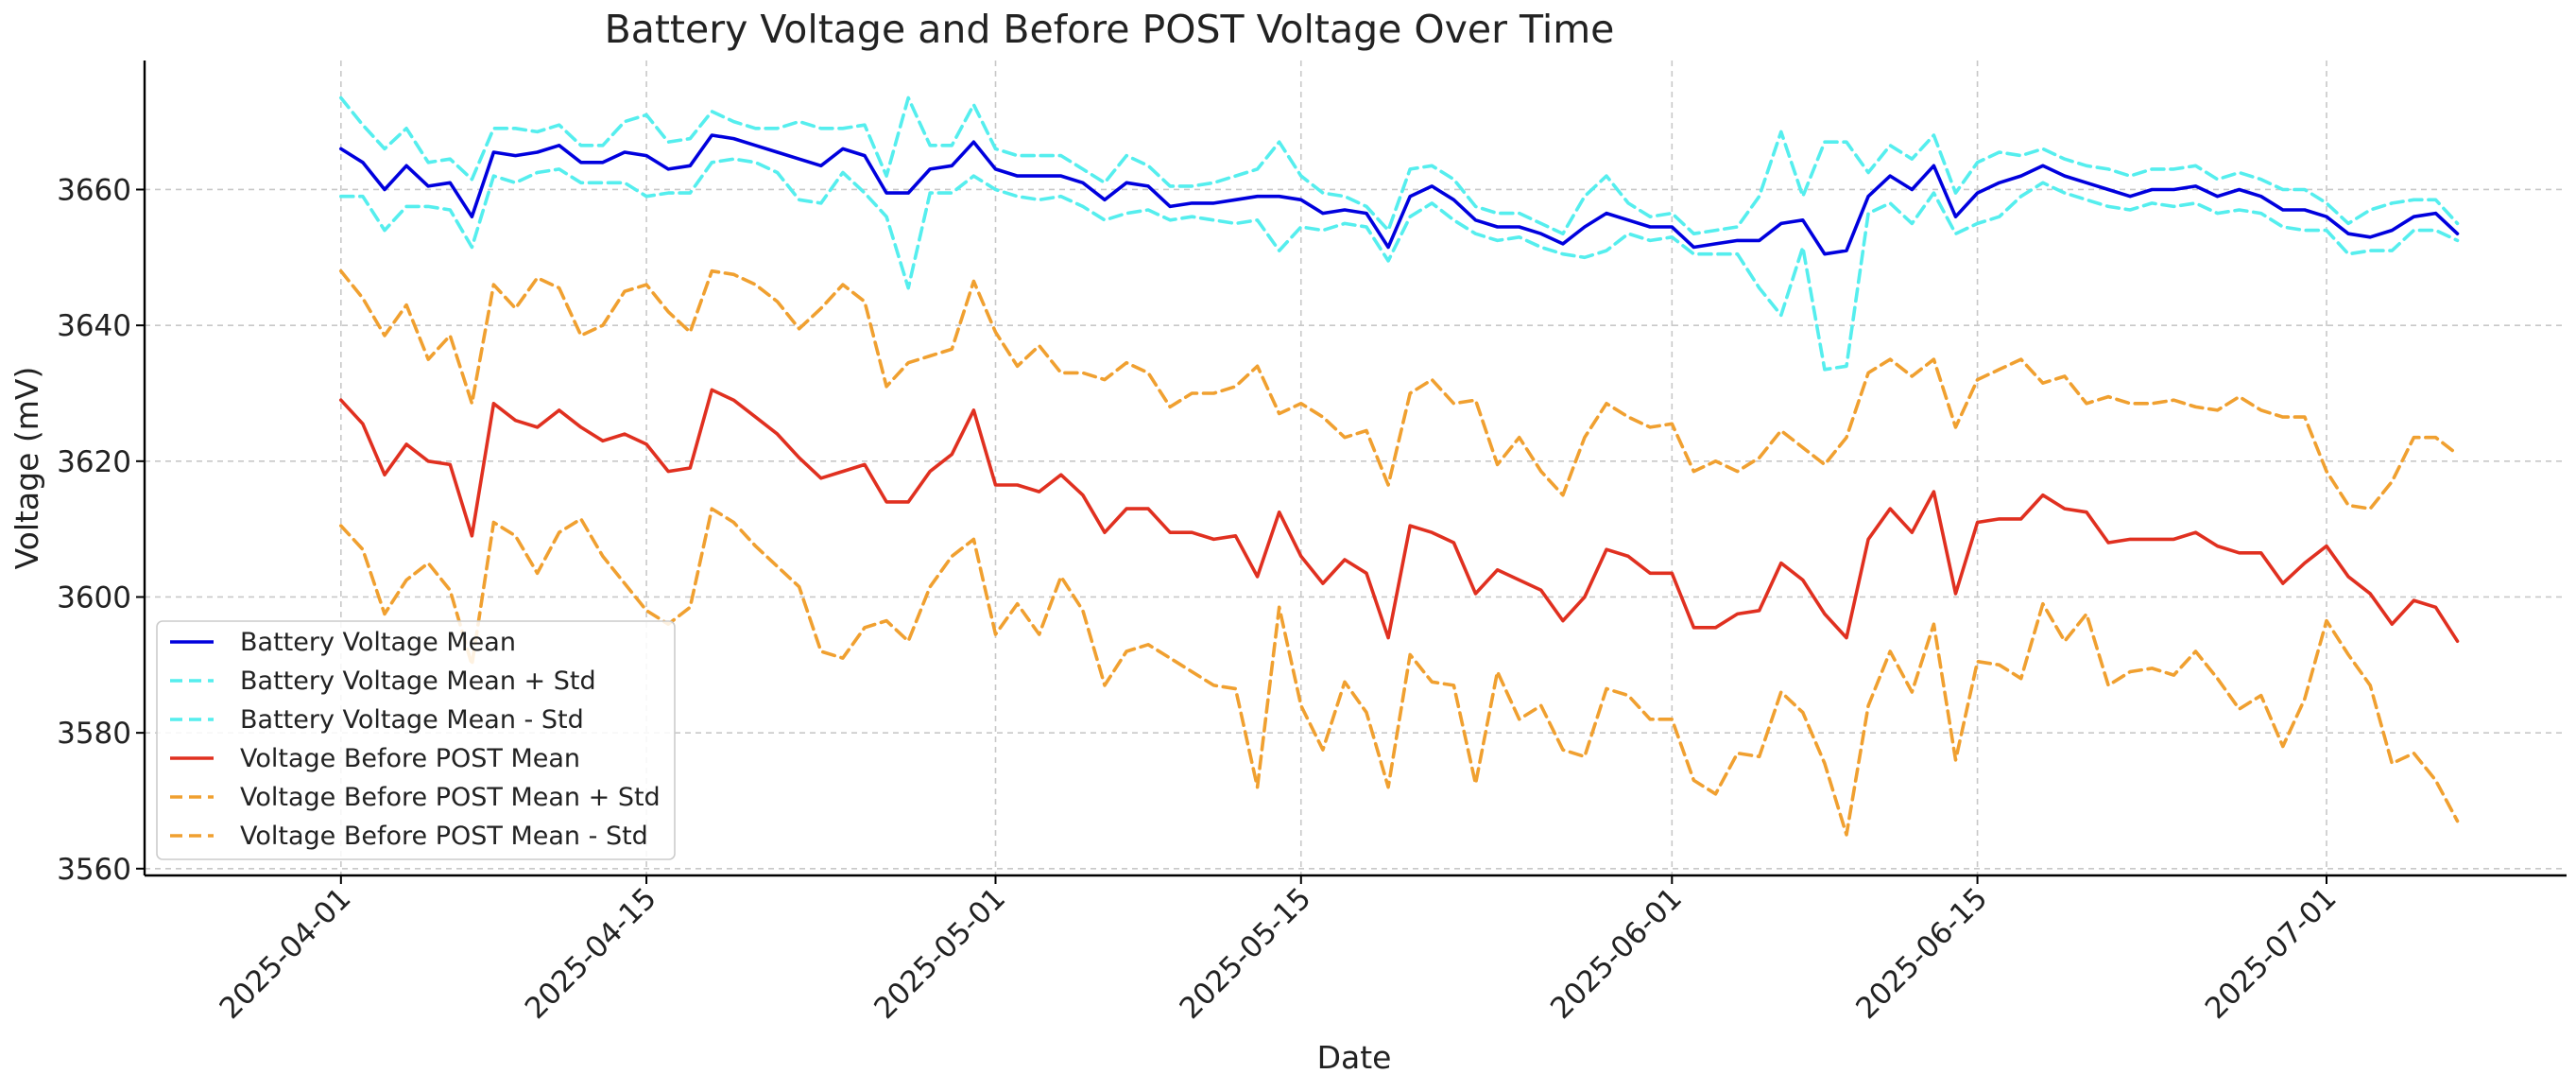 The width and height of the screenshot is (2576, 1091). I want to click on legend-label-4: Voltage Before POST Mean, so click(410, 758).